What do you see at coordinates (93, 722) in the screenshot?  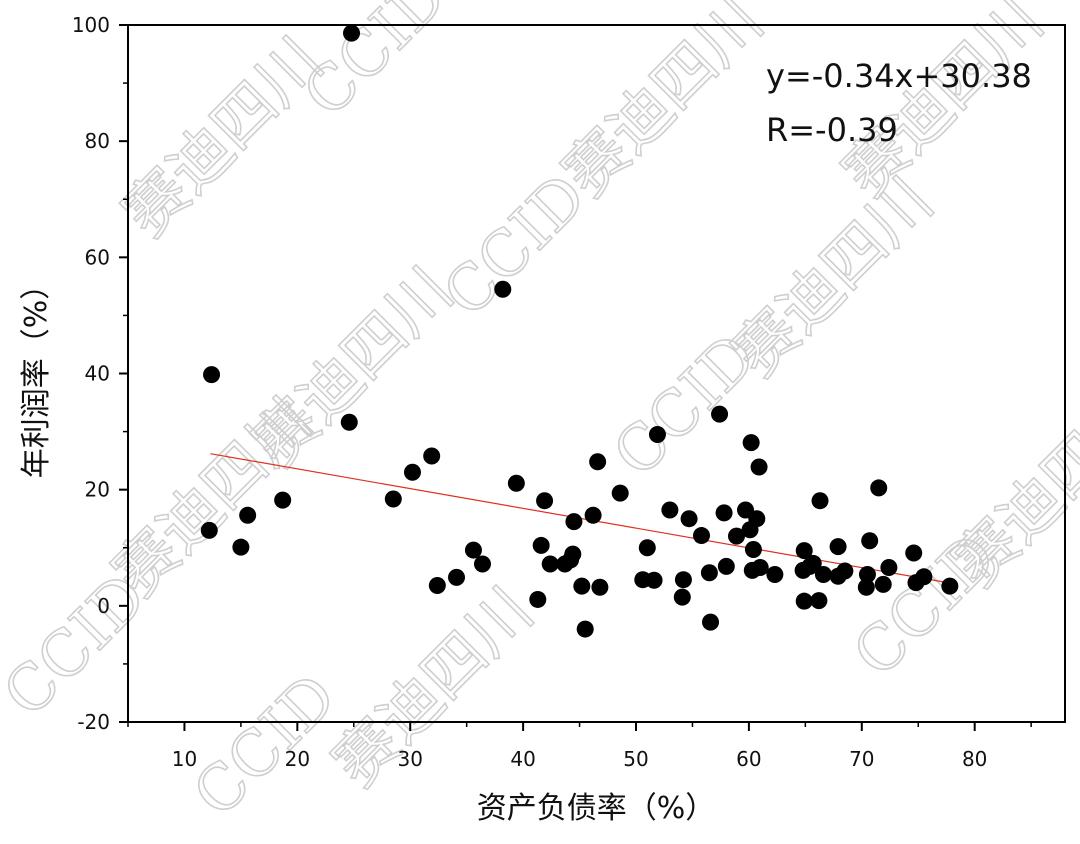 I see `y-tick-label: -20` at bounding box center [93, 722].